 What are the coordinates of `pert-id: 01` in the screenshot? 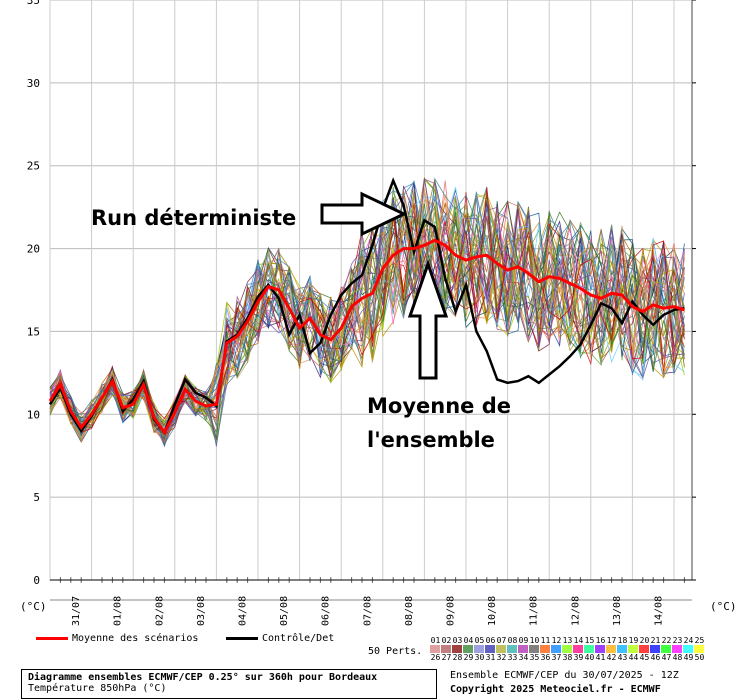 It's located at (435, 640).